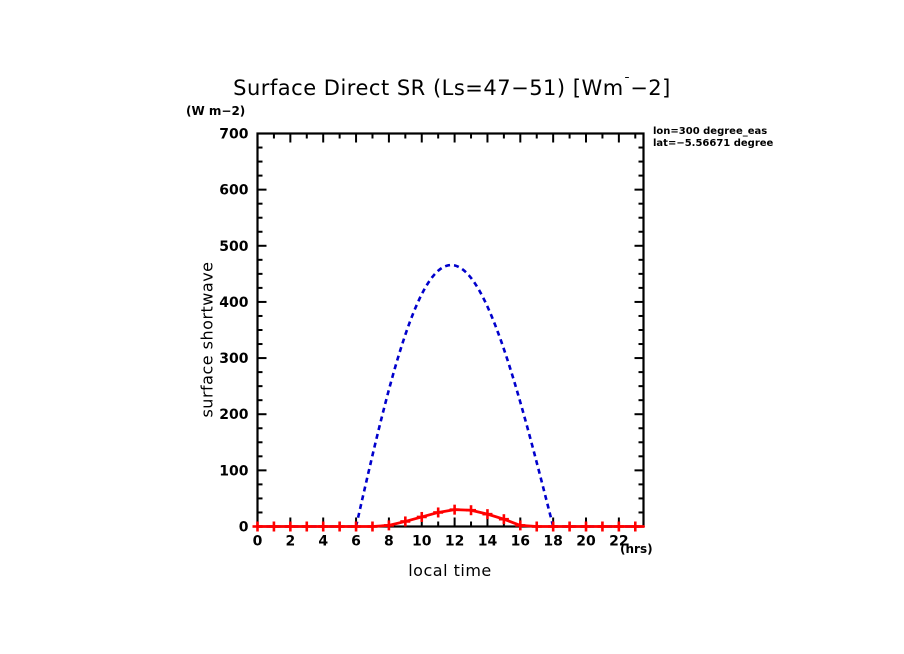  I want to click on x-axis-unit-label: (hrs), so click(636, 549).